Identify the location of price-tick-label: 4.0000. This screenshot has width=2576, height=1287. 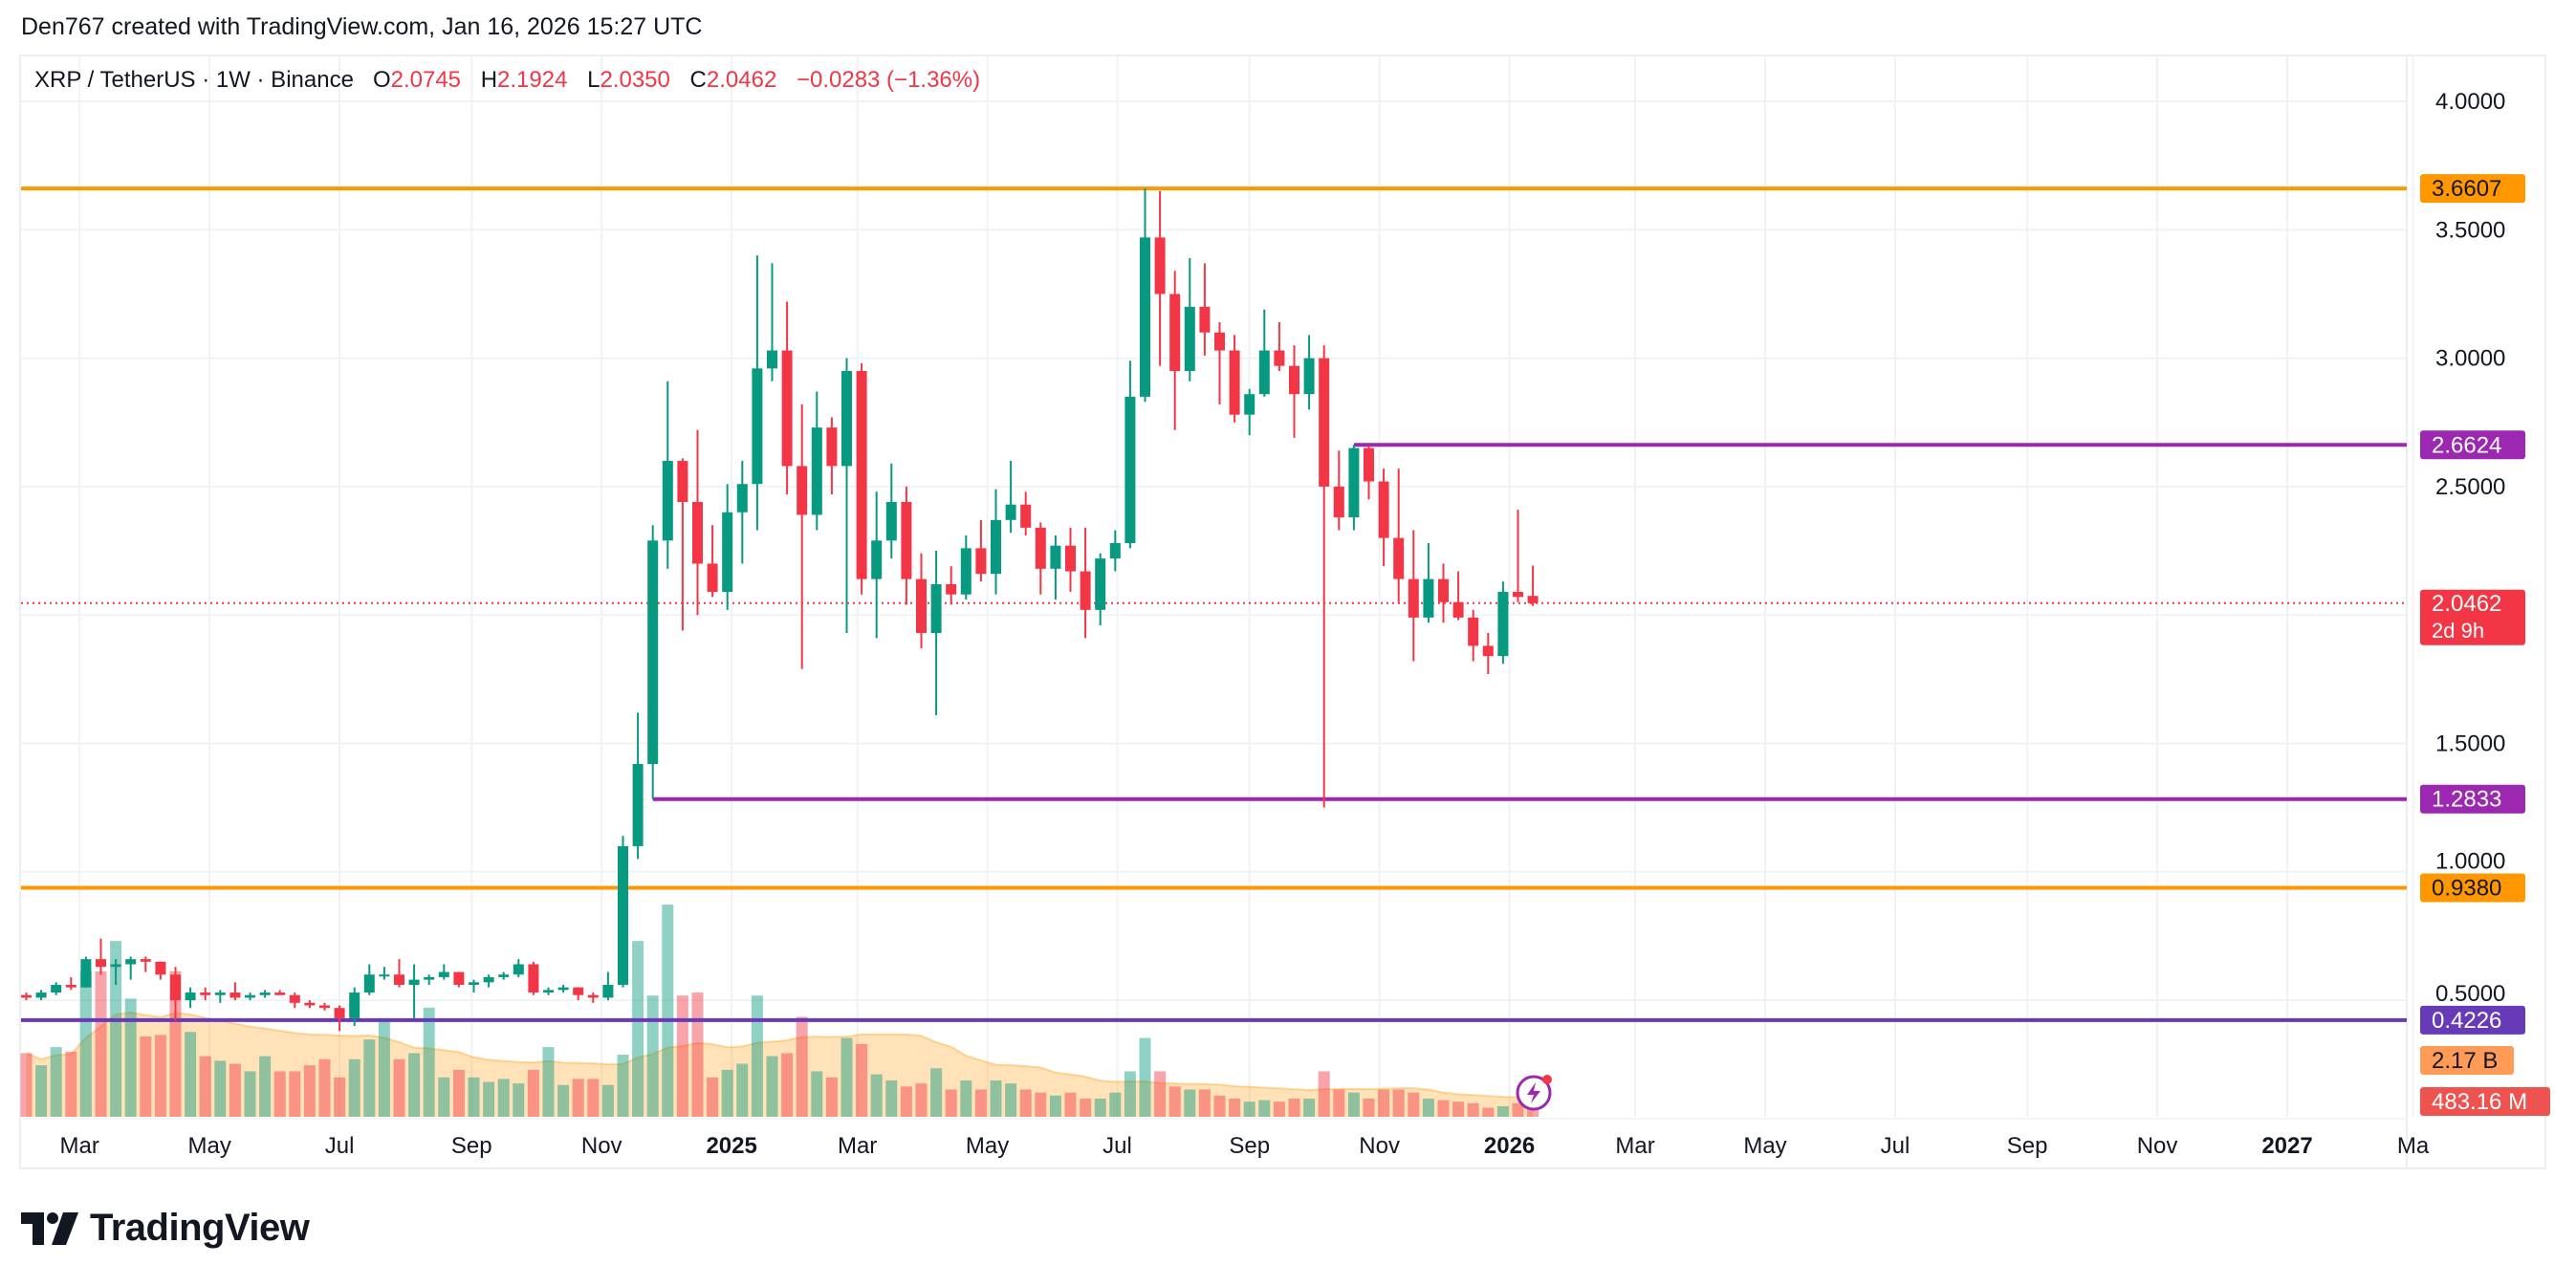
(2470, 102).